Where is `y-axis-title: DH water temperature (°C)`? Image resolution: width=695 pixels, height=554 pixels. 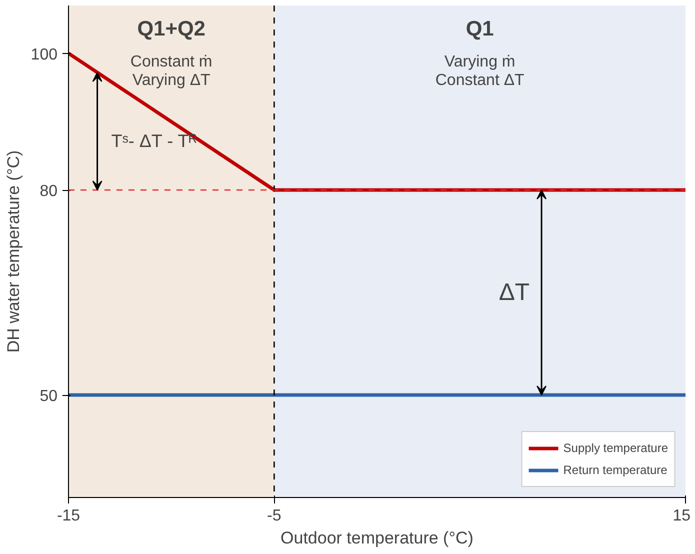 y-axis-title: DH water temperature (°C) is located at coordinates (13, 251).